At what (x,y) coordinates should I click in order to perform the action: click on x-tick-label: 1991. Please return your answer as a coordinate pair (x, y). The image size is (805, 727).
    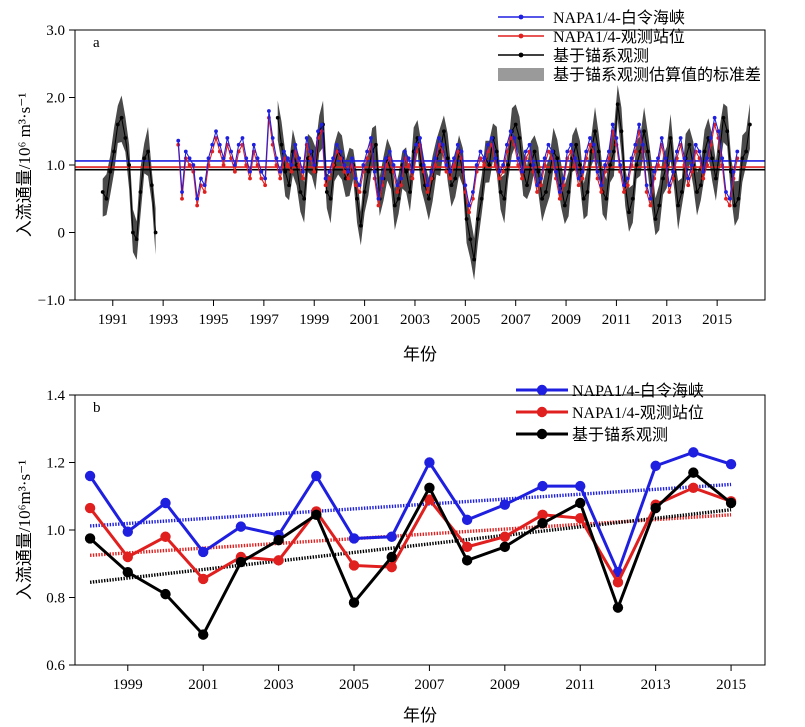
    Looking at the image, I should click on (113, 320).